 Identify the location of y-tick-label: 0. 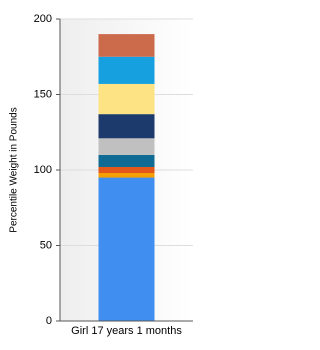
(49, 321).